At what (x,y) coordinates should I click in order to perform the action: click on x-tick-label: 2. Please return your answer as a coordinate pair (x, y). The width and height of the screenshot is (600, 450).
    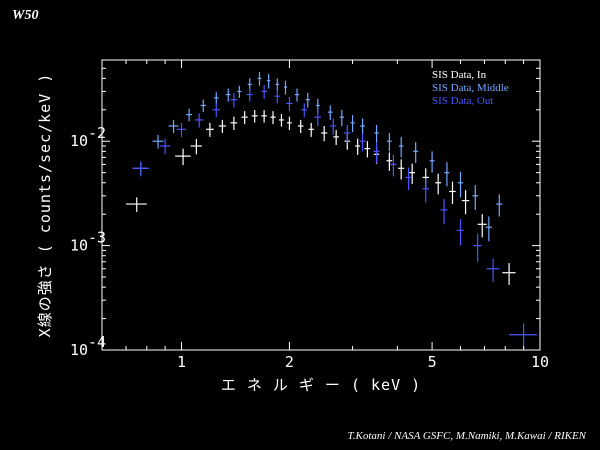
    Looking at the image, I should click on (289, 362).